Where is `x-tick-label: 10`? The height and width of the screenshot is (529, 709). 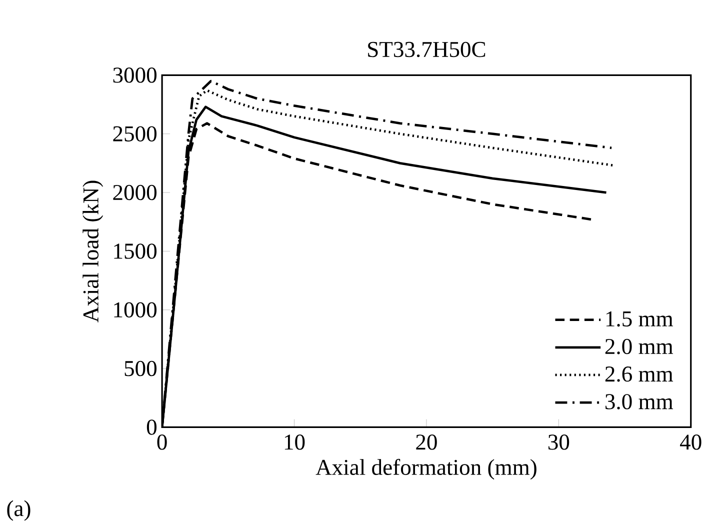
x-tick-label: 10 is located at coordinates (294, 442).